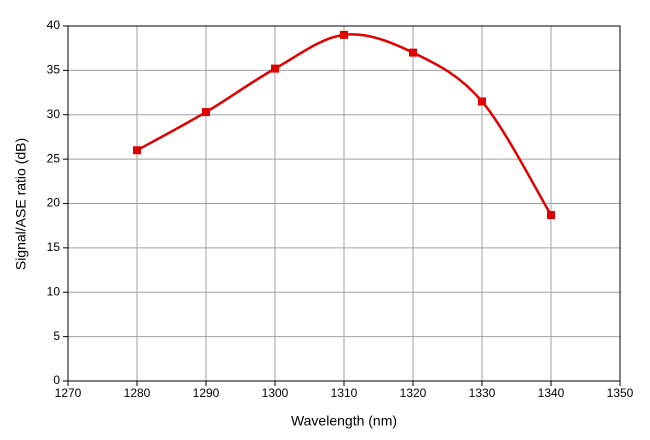 This screenshot has width=650, height=440. I want to click on x-tick-label: 1270, so click(68, 393).